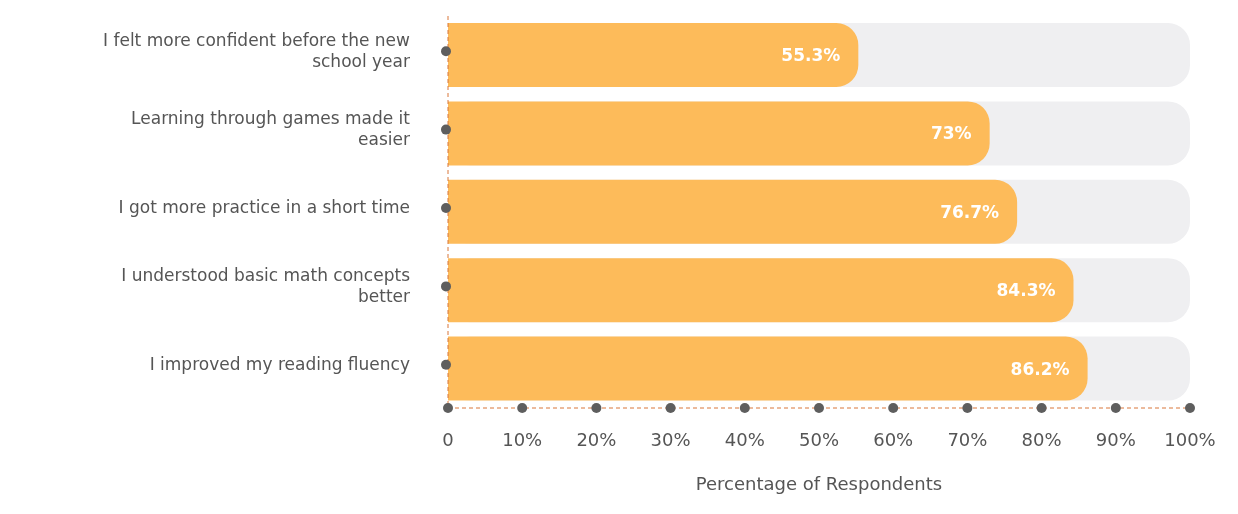  I want to click on x-axis-title: Percentage of Respondents, so click(819, 483).